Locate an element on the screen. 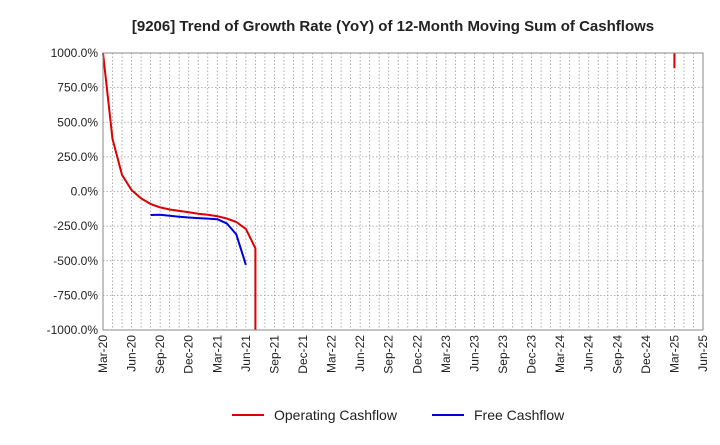  x-tick-label: Dec-20 is located at coordinates (189, 354).